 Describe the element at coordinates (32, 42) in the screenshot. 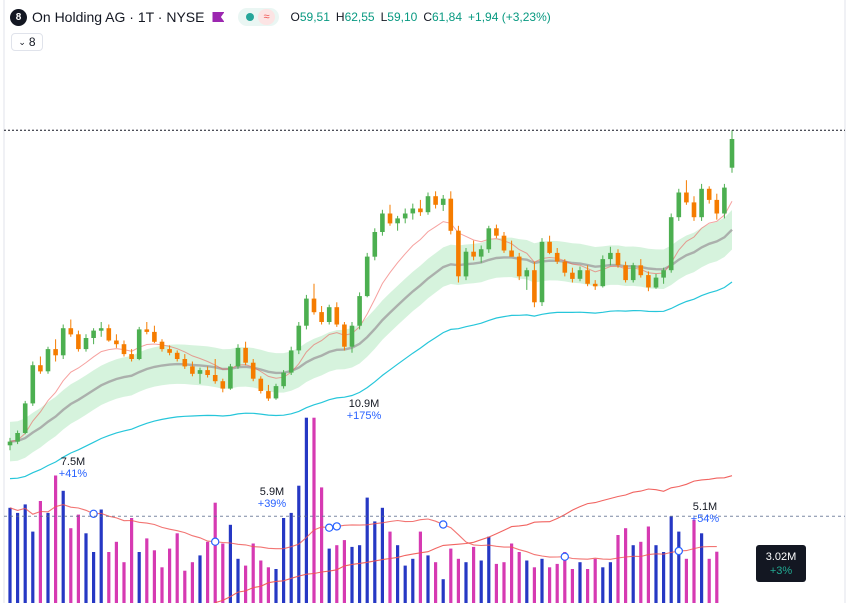

I see `indicator-count: 8` at that location.